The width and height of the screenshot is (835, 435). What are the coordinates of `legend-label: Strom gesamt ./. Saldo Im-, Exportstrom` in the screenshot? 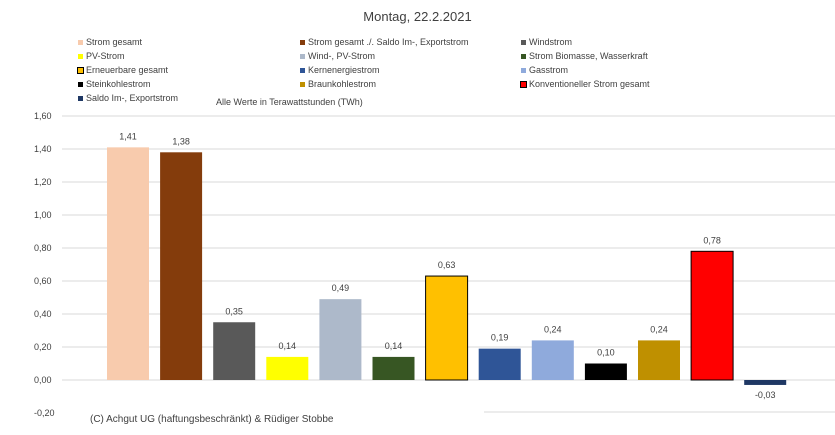 It's located at (388, 42).